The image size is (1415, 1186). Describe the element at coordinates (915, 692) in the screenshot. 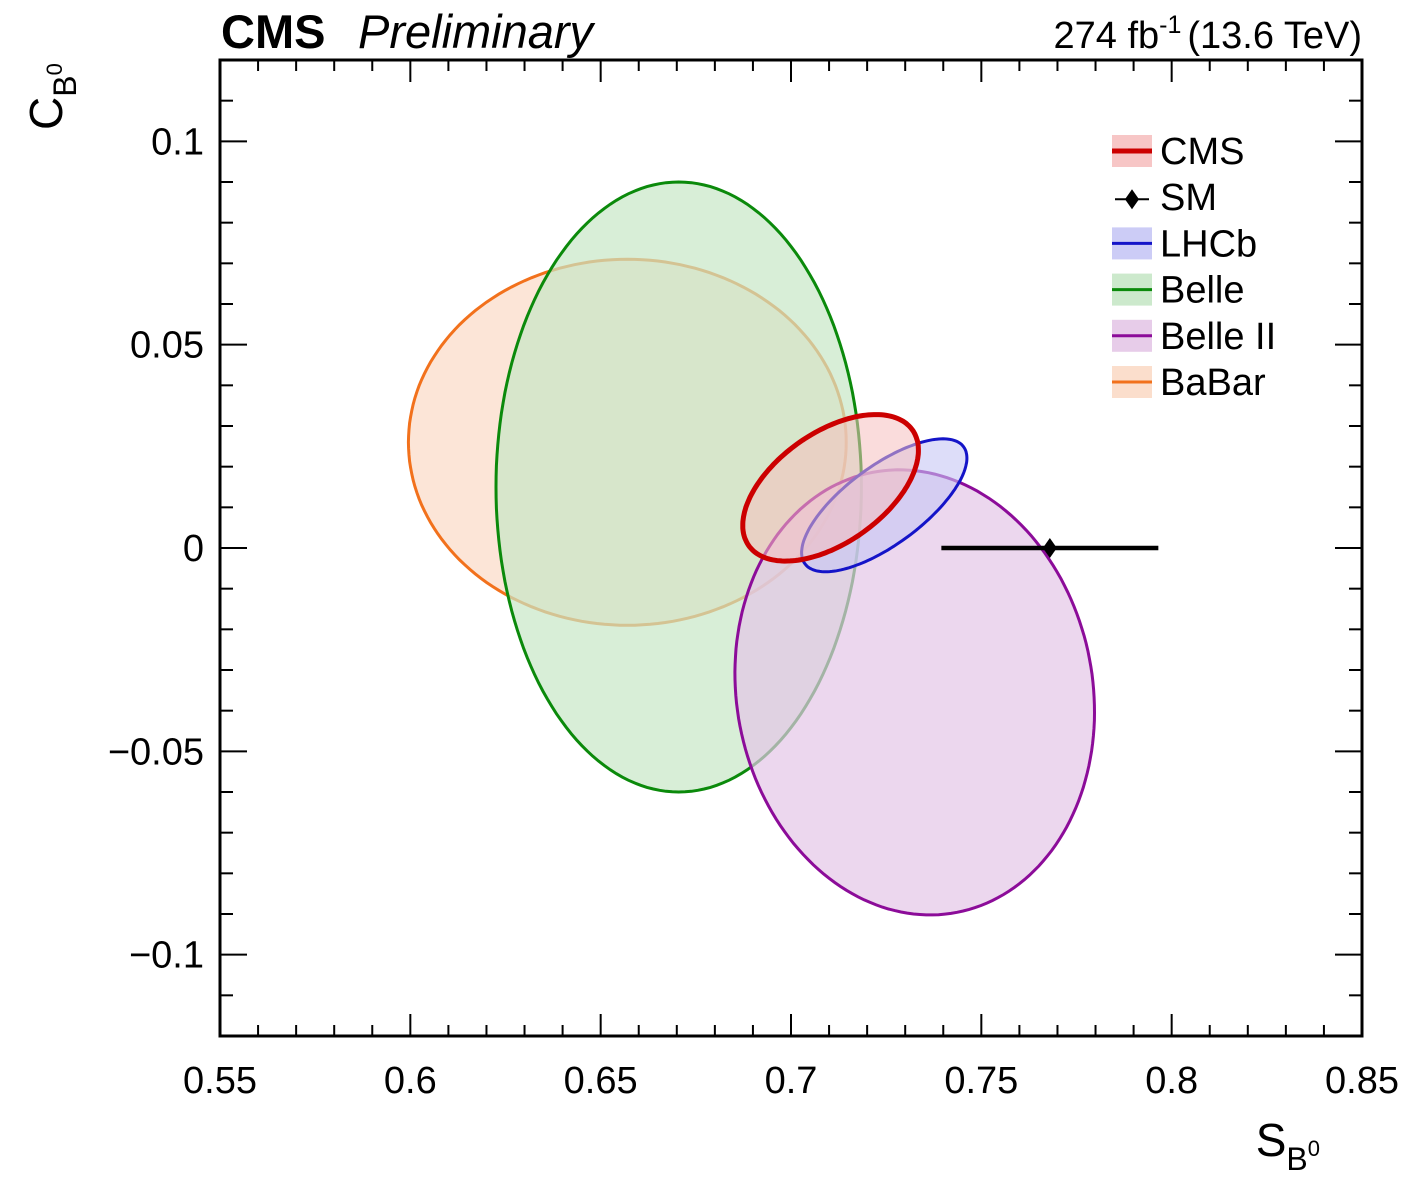

I see `belle-ii-contour` at that location.